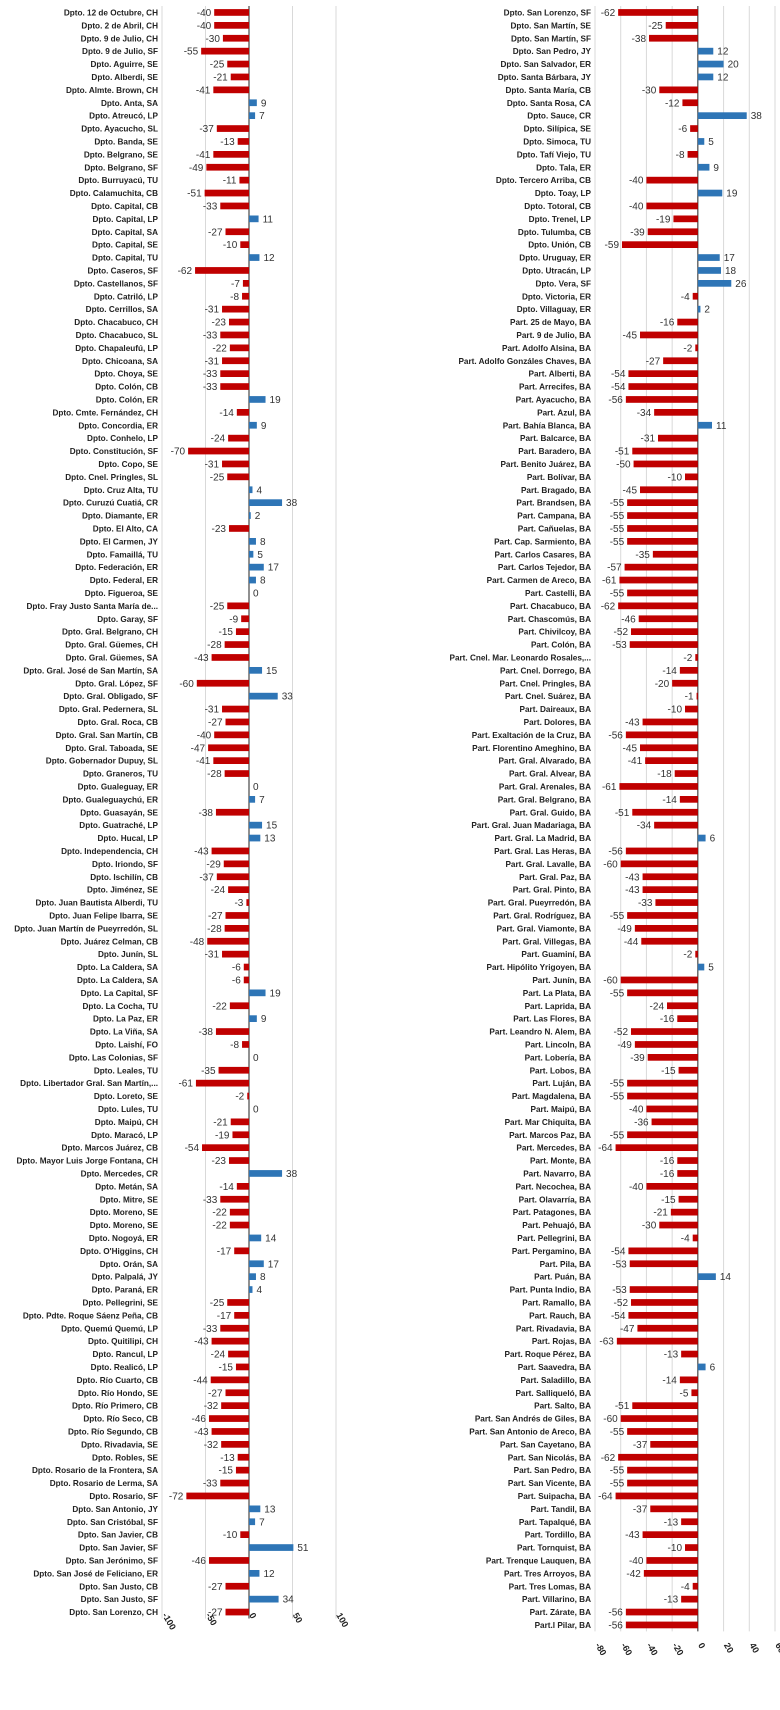 The height and width of the screenshot is (1710, 780). I want to click on category-label: Dpto. Caseros, SF, so click(122, 270).